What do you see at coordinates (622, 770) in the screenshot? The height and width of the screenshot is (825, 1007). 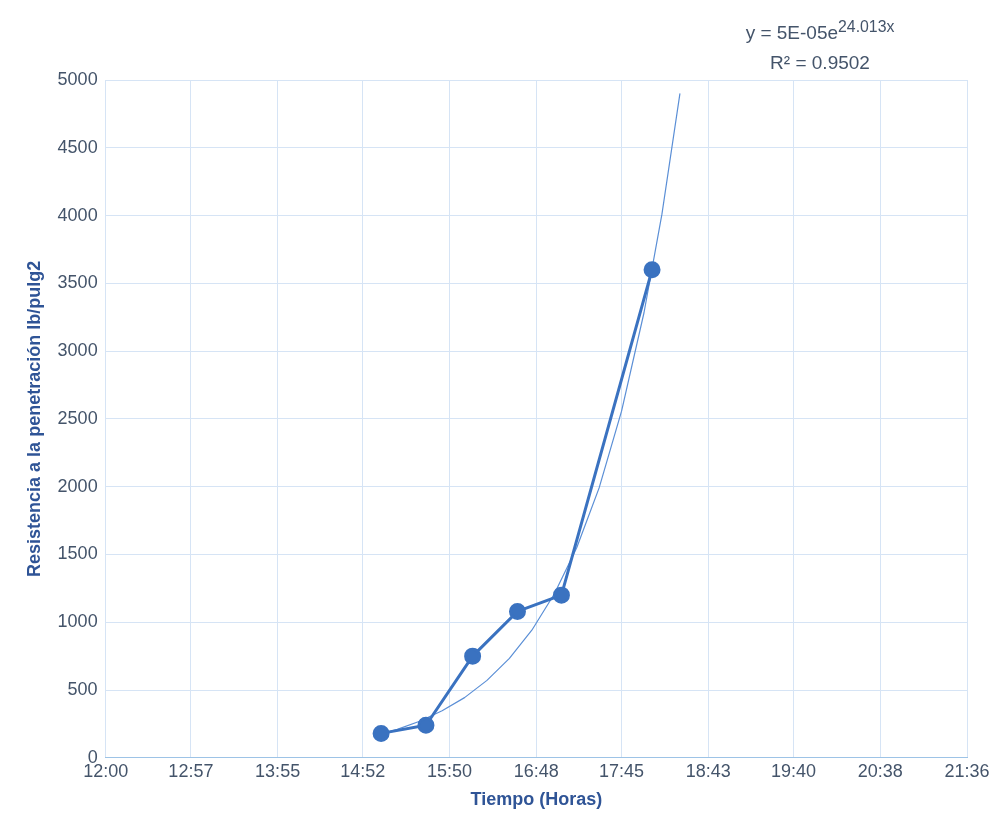 I see `x-tick-label: 17:45` at bounding box center [622, 770].